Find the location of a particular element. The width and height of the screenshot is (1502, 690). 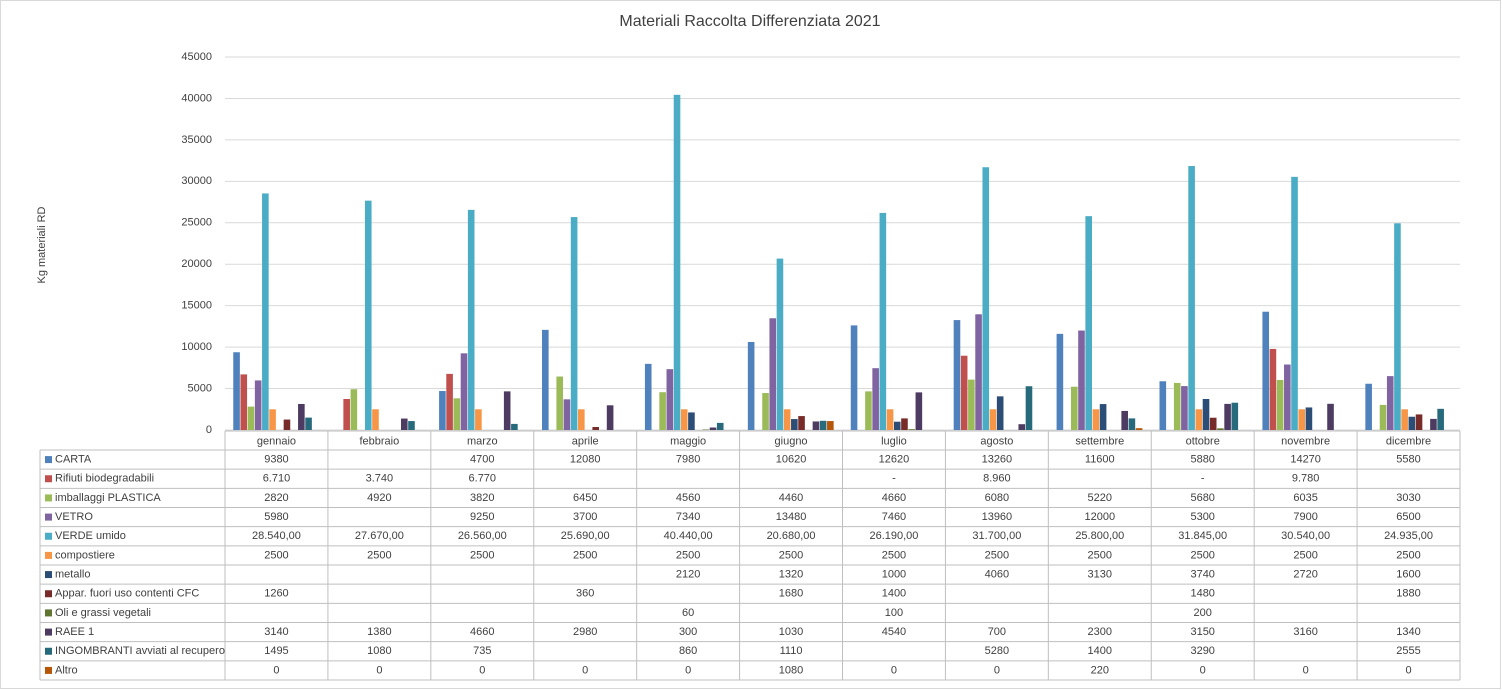

x-tick-label: agosto is located at coordinates (996, 441).